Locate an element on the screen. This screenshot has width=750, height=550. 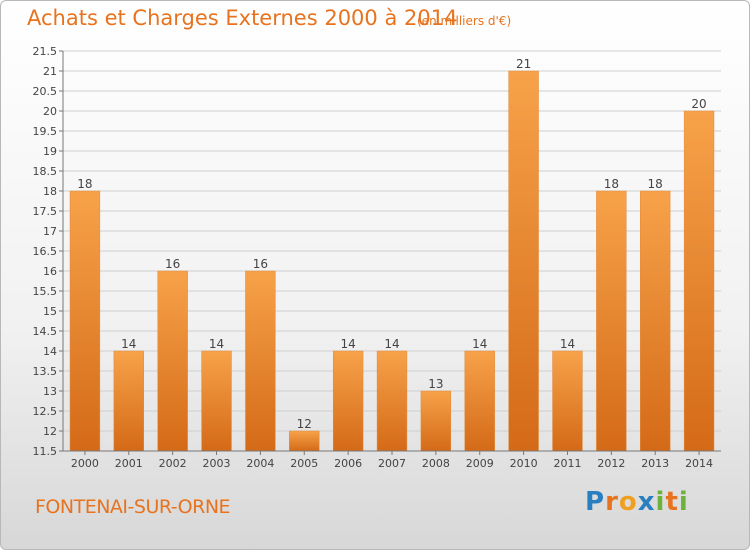
x-tick-label: 2013 is located at coordinates (655, 463).